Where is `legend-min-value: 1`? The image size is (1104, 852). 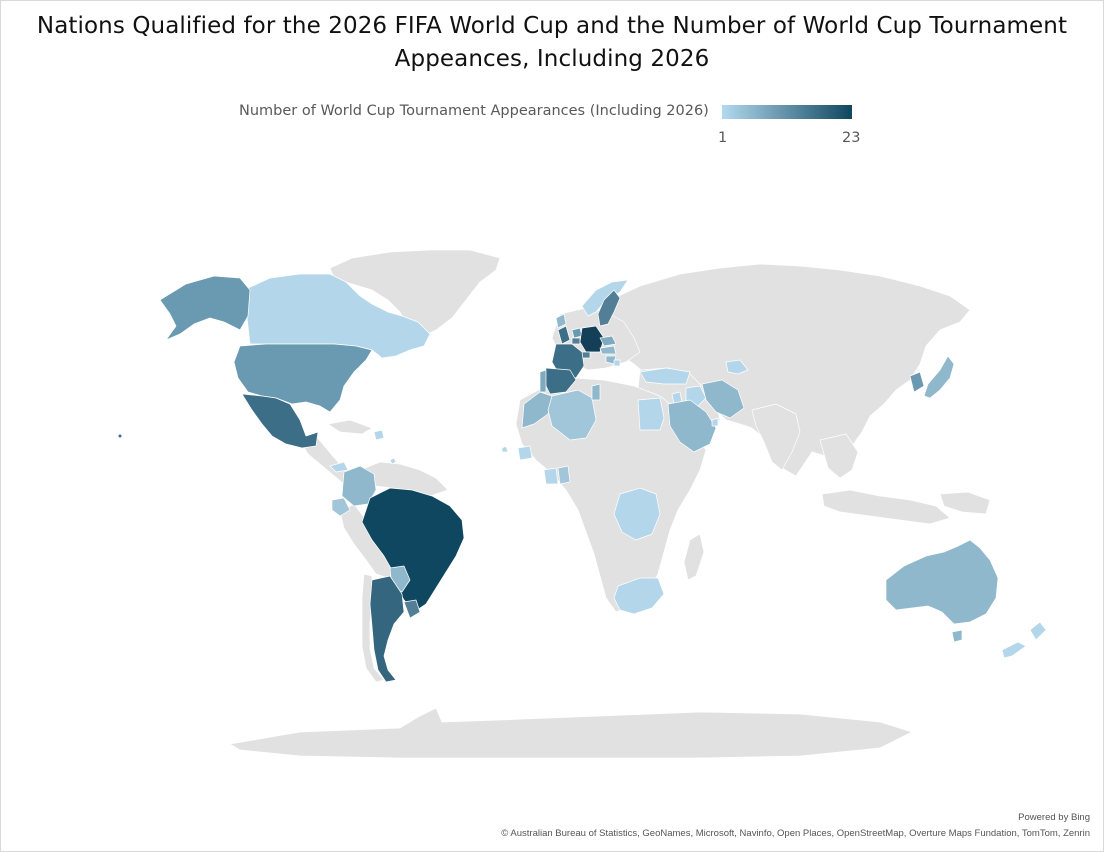 legend-min-value: 1 is located at coordinates (723, 138).